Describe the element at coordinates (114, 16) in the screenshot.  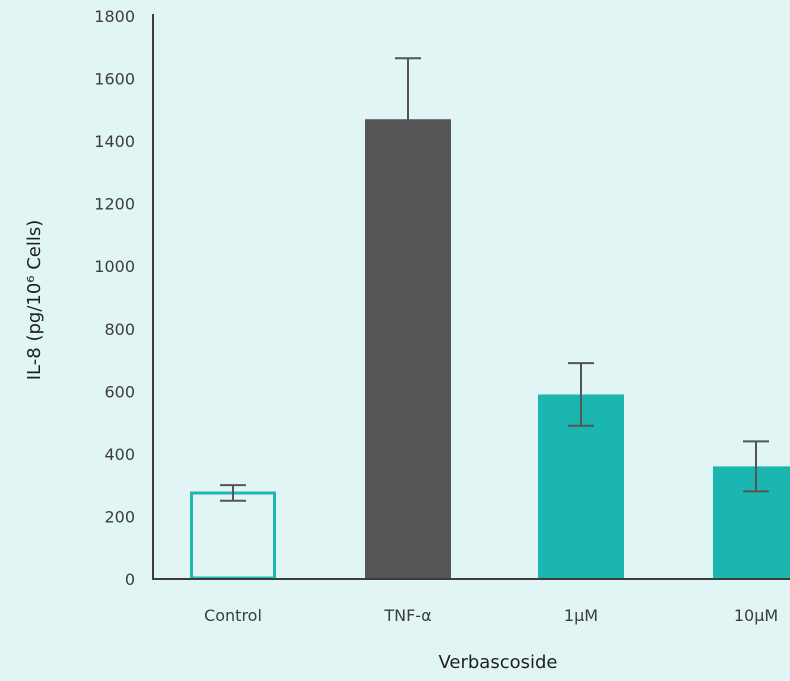
I see `y-tick-label: 1800` at that location.